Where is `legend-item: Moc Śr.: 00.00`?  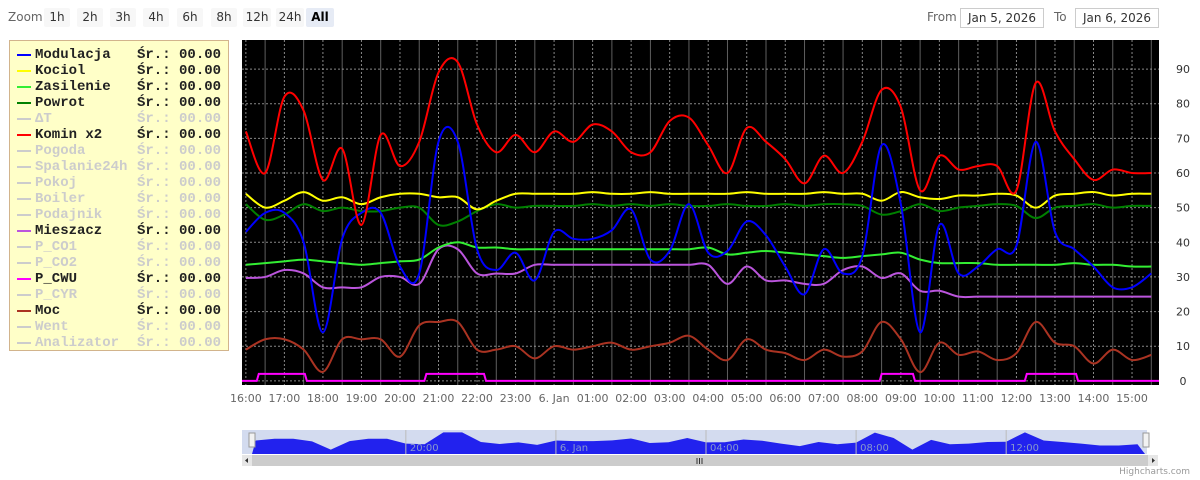
legend-item: Moc Śr.: 00.00 is located at coordinates (119, 311).